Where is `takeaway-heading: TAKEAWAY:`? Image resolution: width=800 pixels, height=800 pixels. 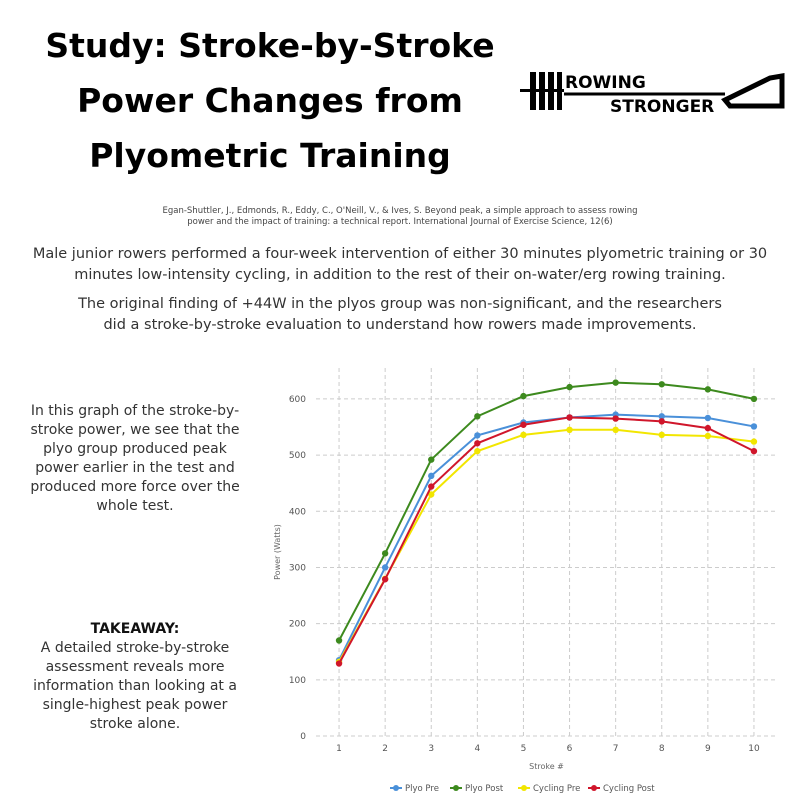 takeaway-heading: TAKEAWAY: is located at coordinates (135, 629).